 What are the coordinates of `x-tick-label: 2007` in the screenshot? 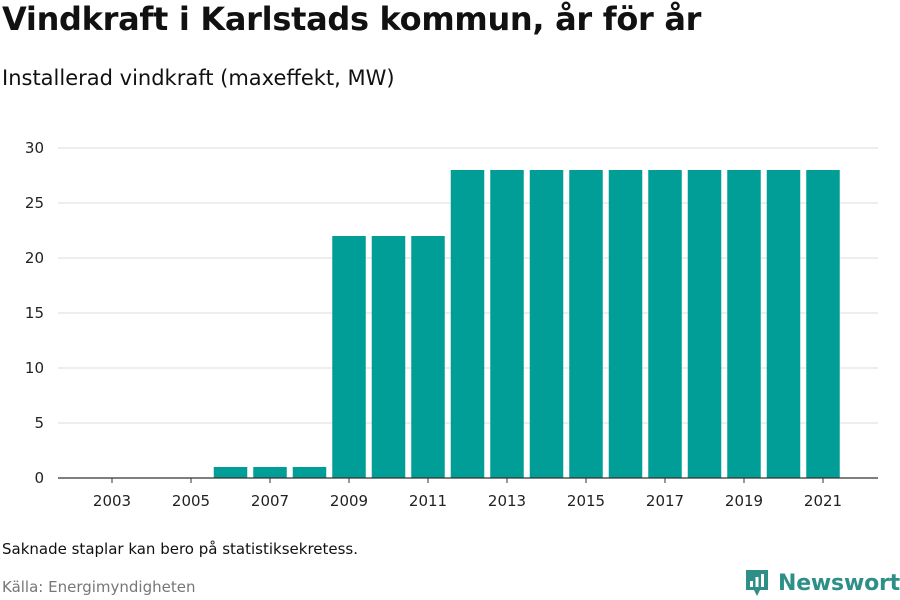 It's located at (270, 501).